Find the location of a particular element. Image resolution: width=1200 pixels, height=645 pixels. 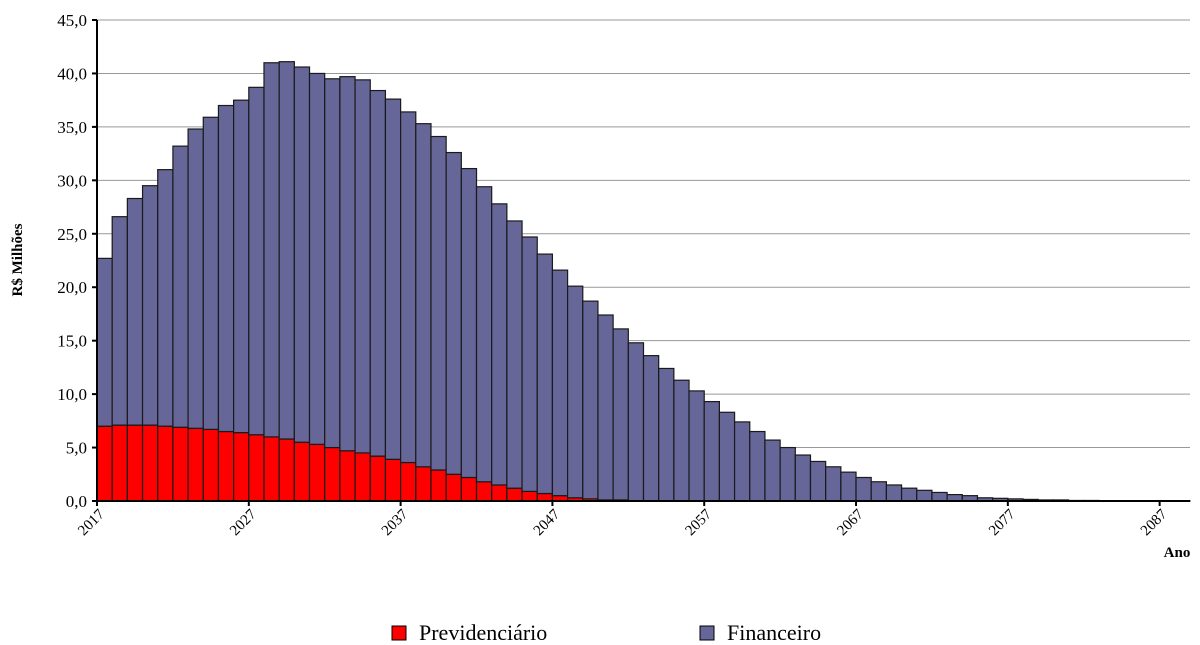

x-tick-label: 2047 is located at coordinates (547, 522).